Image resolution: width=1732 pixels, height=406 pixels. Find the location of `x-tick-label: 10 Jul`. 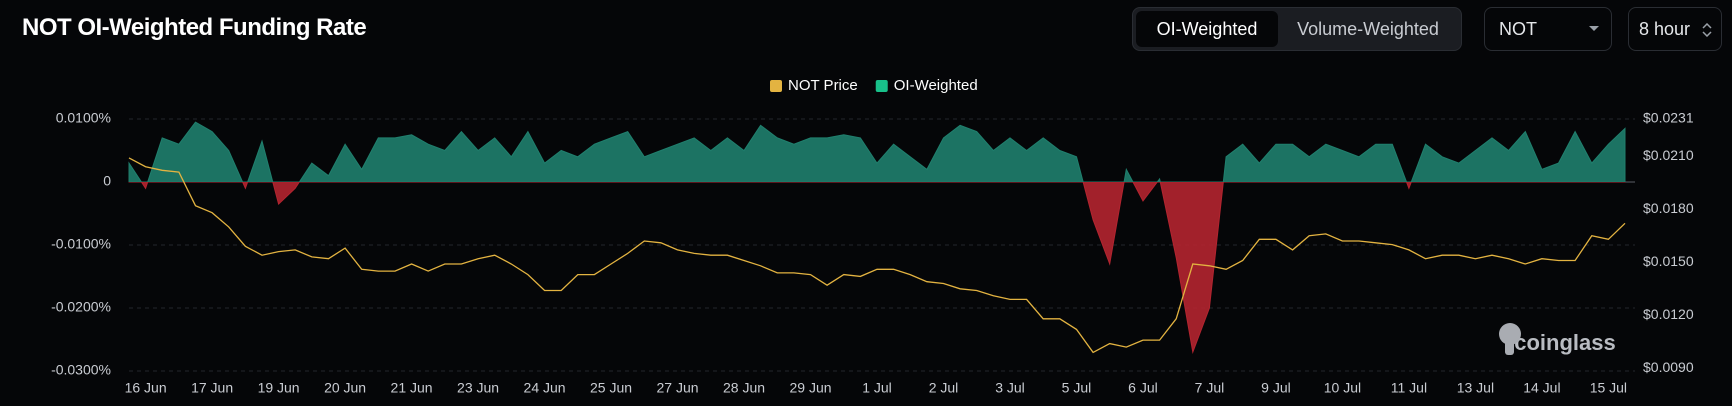

x-tick-label: 10 Jul is located at coordinates (1342, 388).